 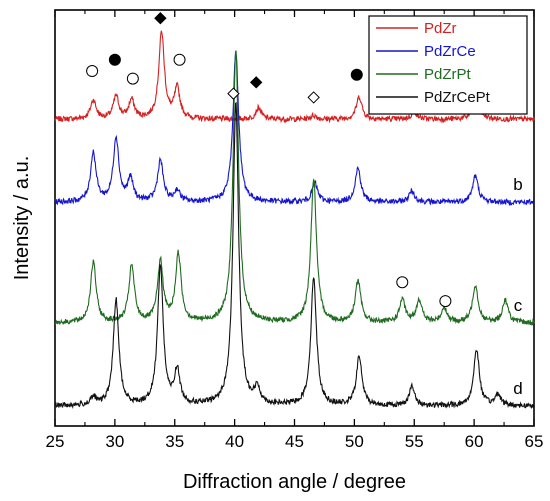 What do you see at coordinates (294, 482) in the screenshot?
I see `x-axis-title: Diffraction angle / degree` at bounding box center [294, 482].